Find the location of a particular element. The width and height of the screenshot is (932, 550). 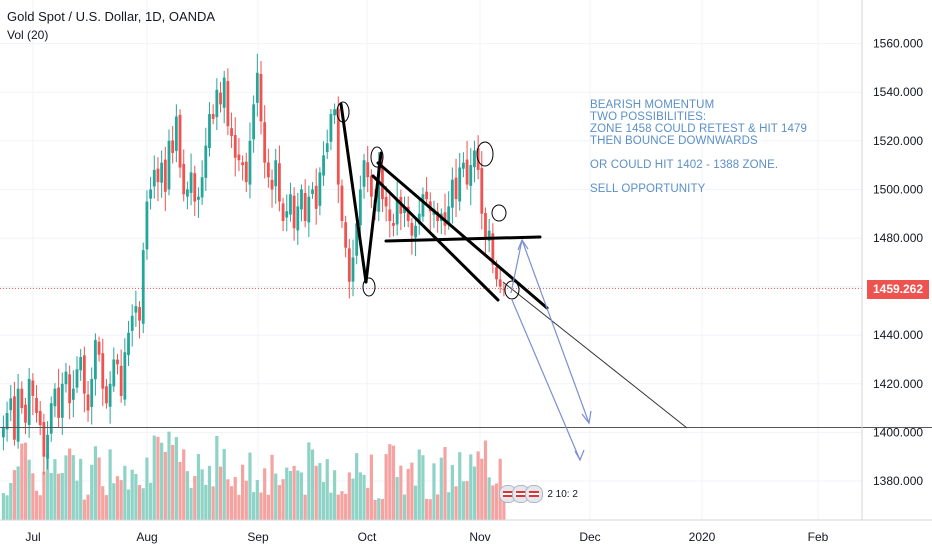

price-tick-label: 1560.000 is located at coordinates (898, 44).